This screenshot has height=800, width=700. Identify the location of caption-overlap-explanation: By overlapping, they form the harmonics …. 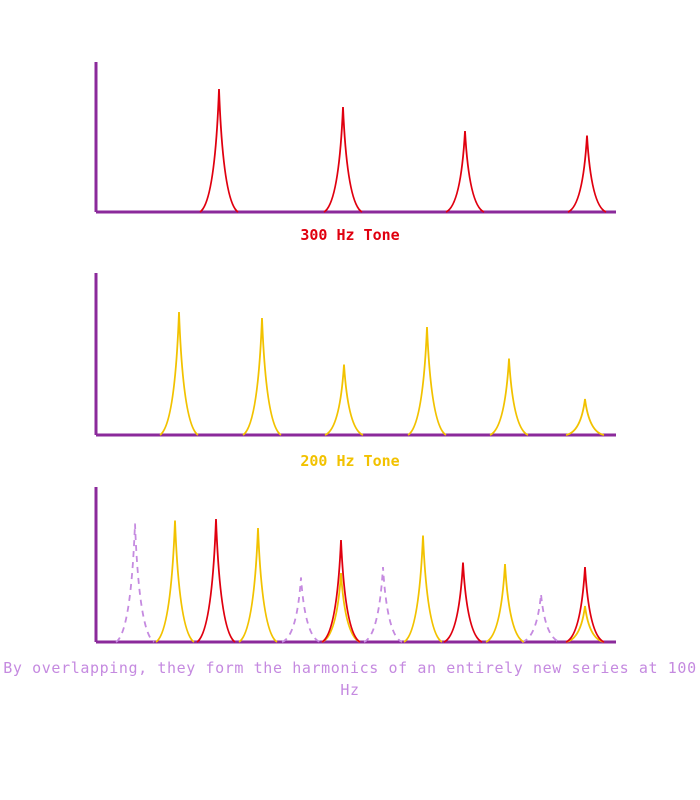
(350, 679).